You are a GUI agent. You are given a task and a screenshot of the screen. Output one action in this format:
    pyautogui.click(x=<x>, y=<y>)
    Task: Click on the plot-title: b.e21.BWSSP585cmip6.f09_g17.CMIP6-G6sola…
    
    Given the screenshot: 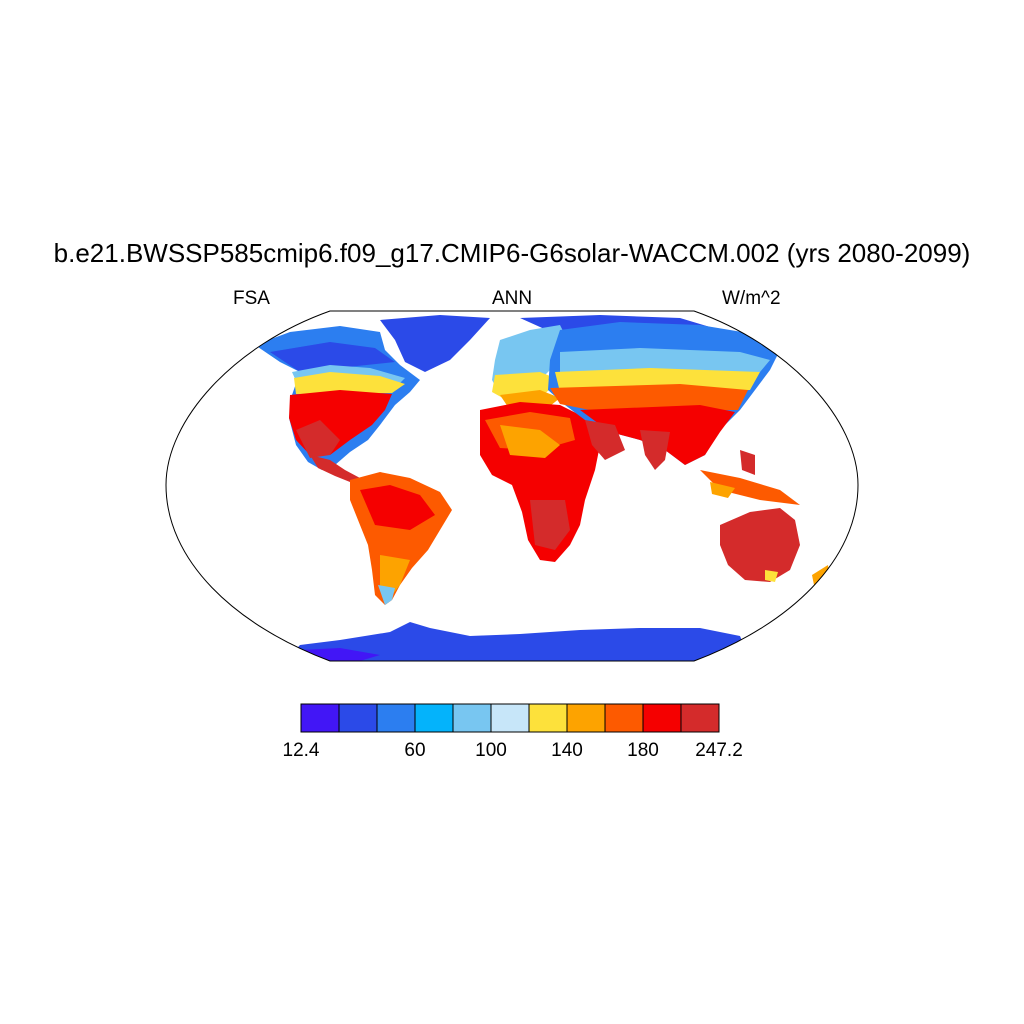 What is the action you would take?
    pyautogui.click(x=512, y=253)
    